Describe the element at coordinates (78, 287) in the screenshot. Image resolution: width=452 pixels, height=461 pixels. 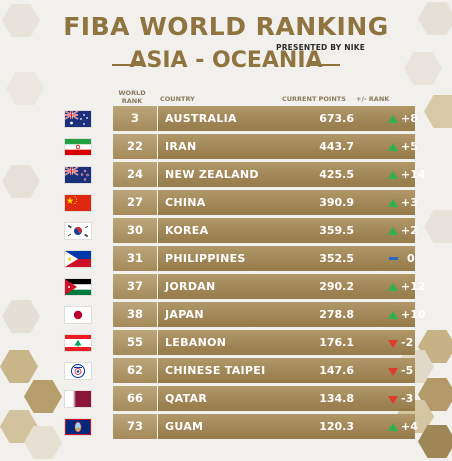
I see `jordan-flag` at that location.